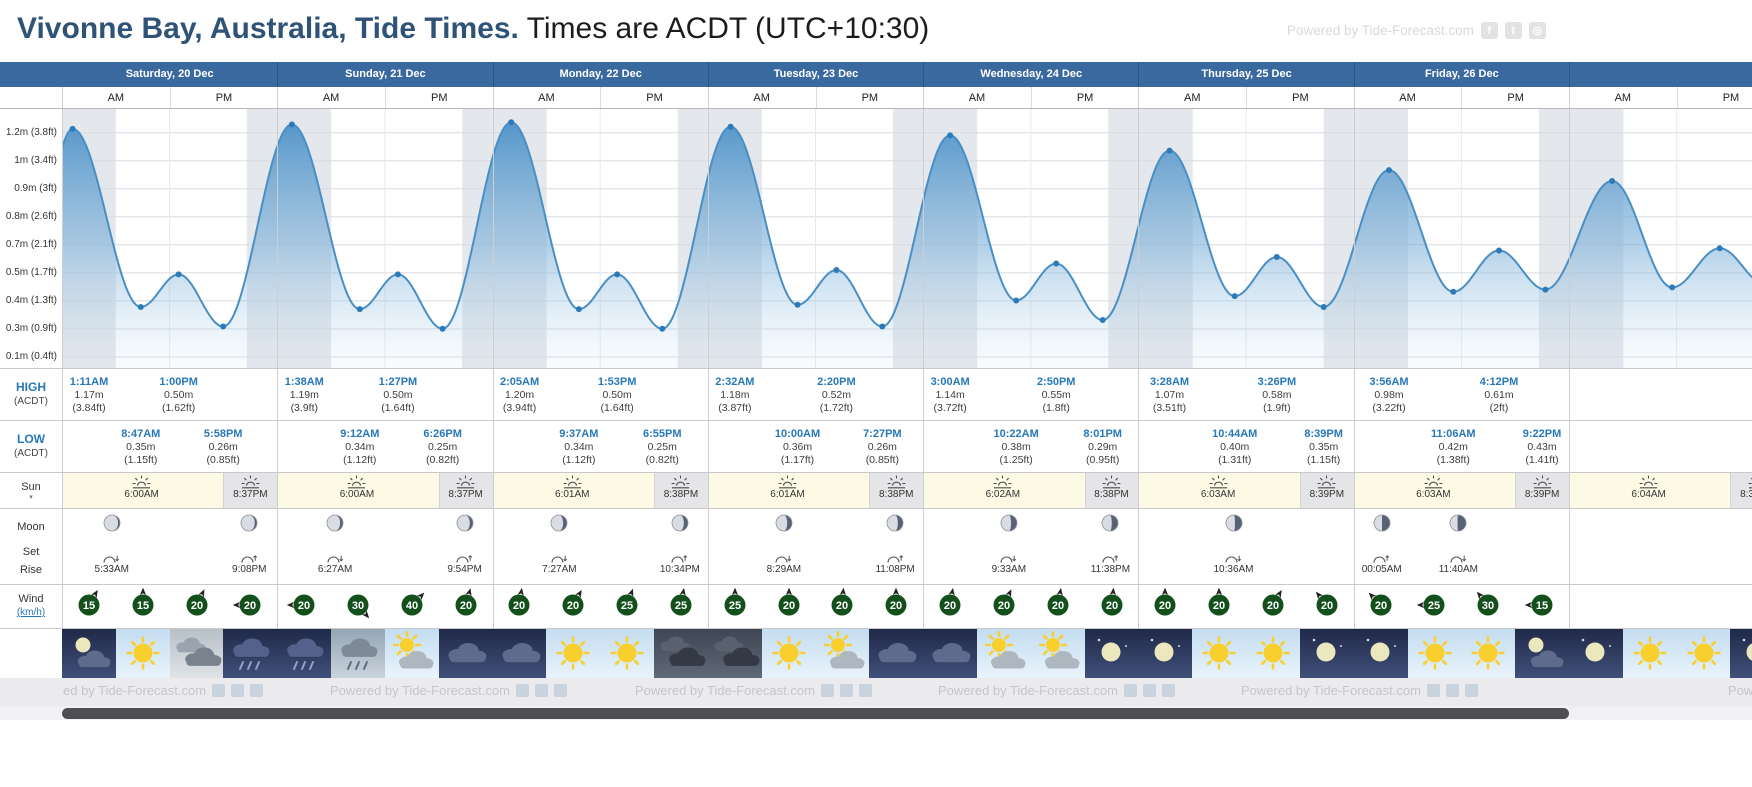  What do you see at coordinates (1004, 653) in the screenshot?
I see `weather-tile-partly-cloudy-day` at bounding box center [1004, 653].